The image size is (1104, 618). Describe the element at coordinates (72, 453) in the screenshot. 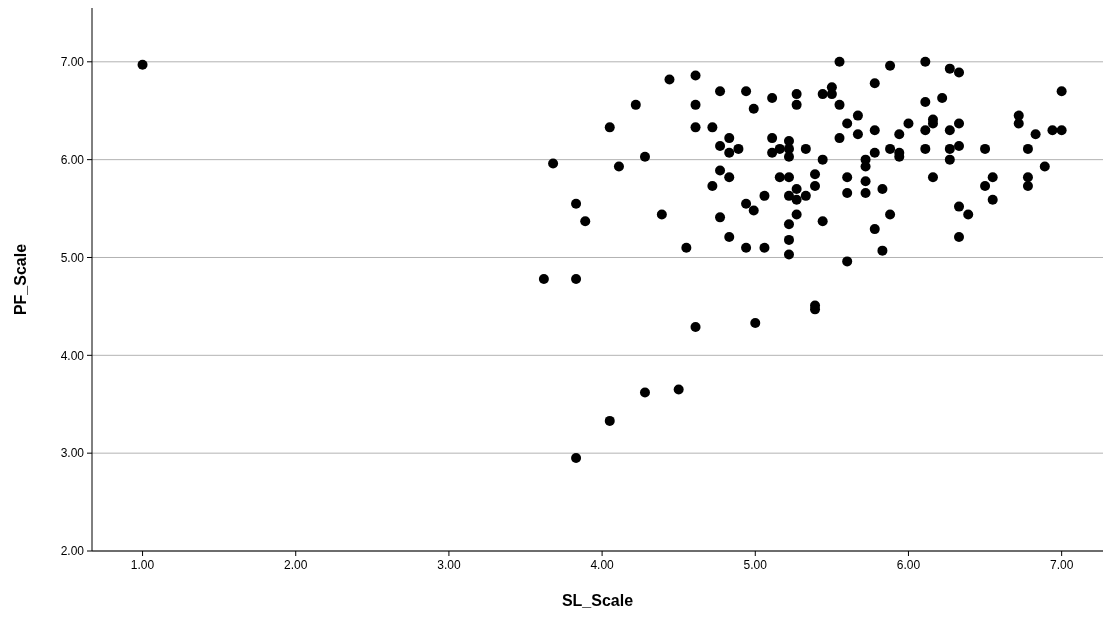

I see `y-tick-label: 3.00` at that location.